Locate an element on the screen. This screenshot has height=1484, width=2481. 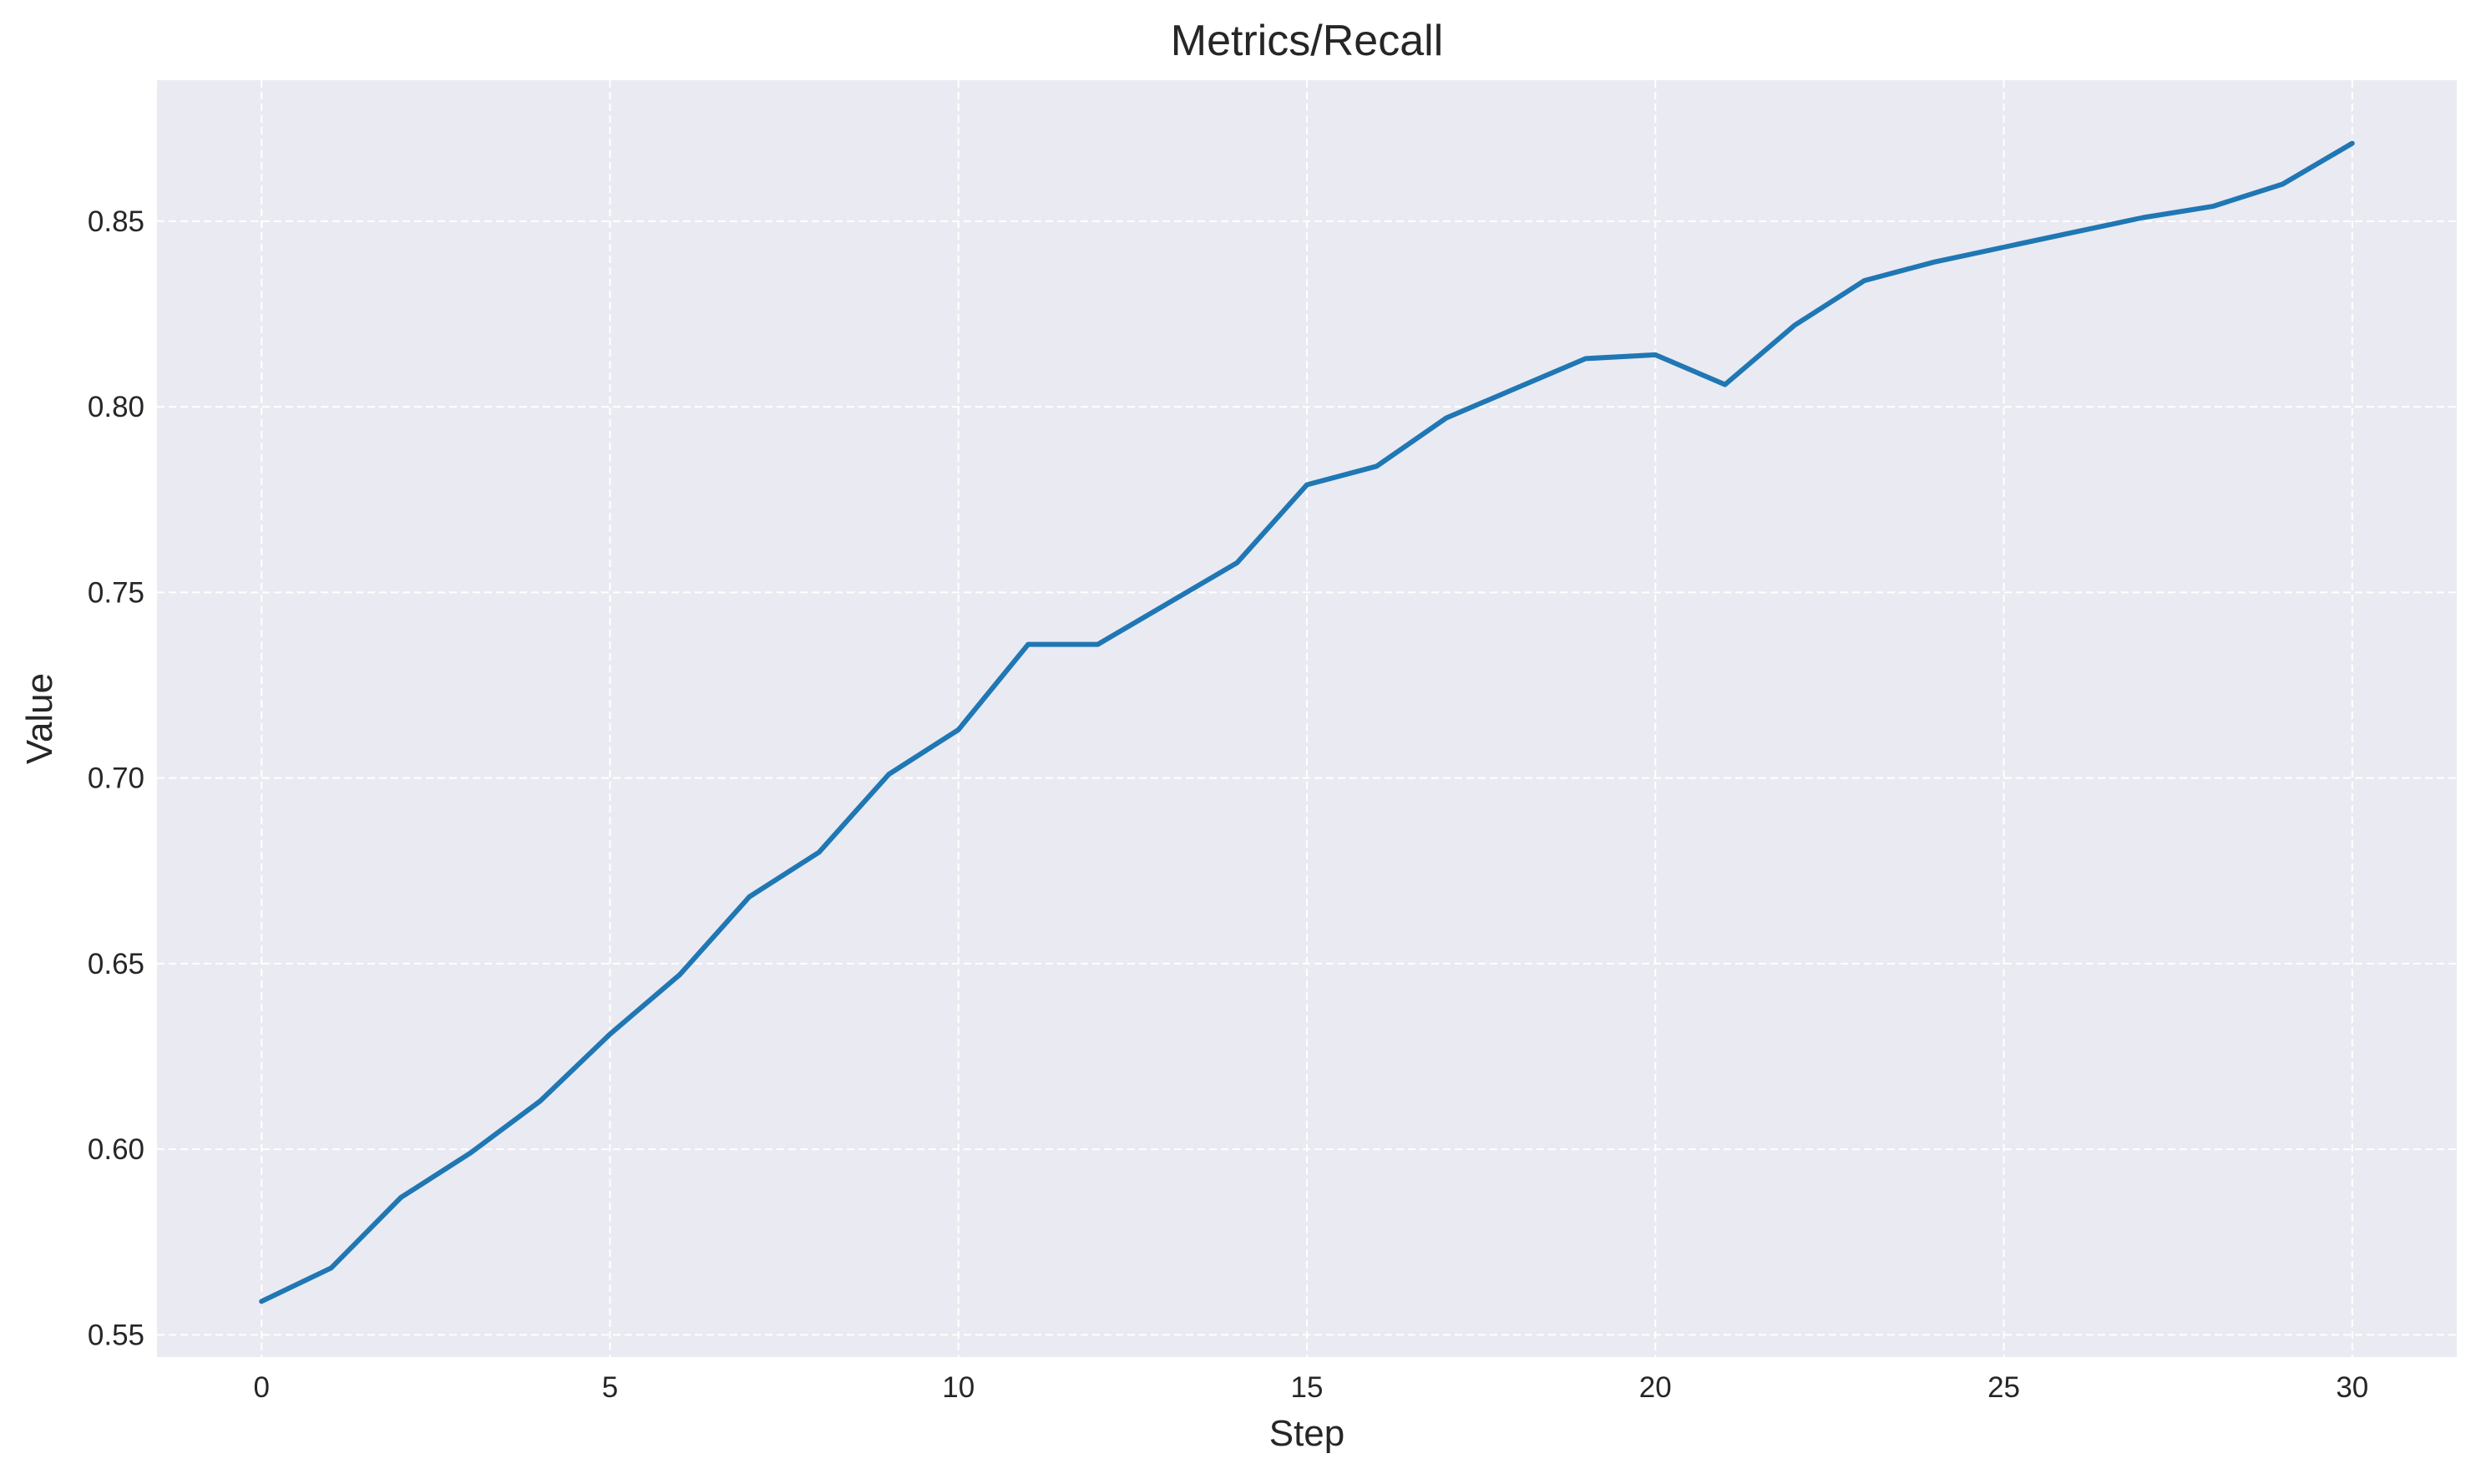
x-tick-label: 15 is located at coordinates (1308, 1387).